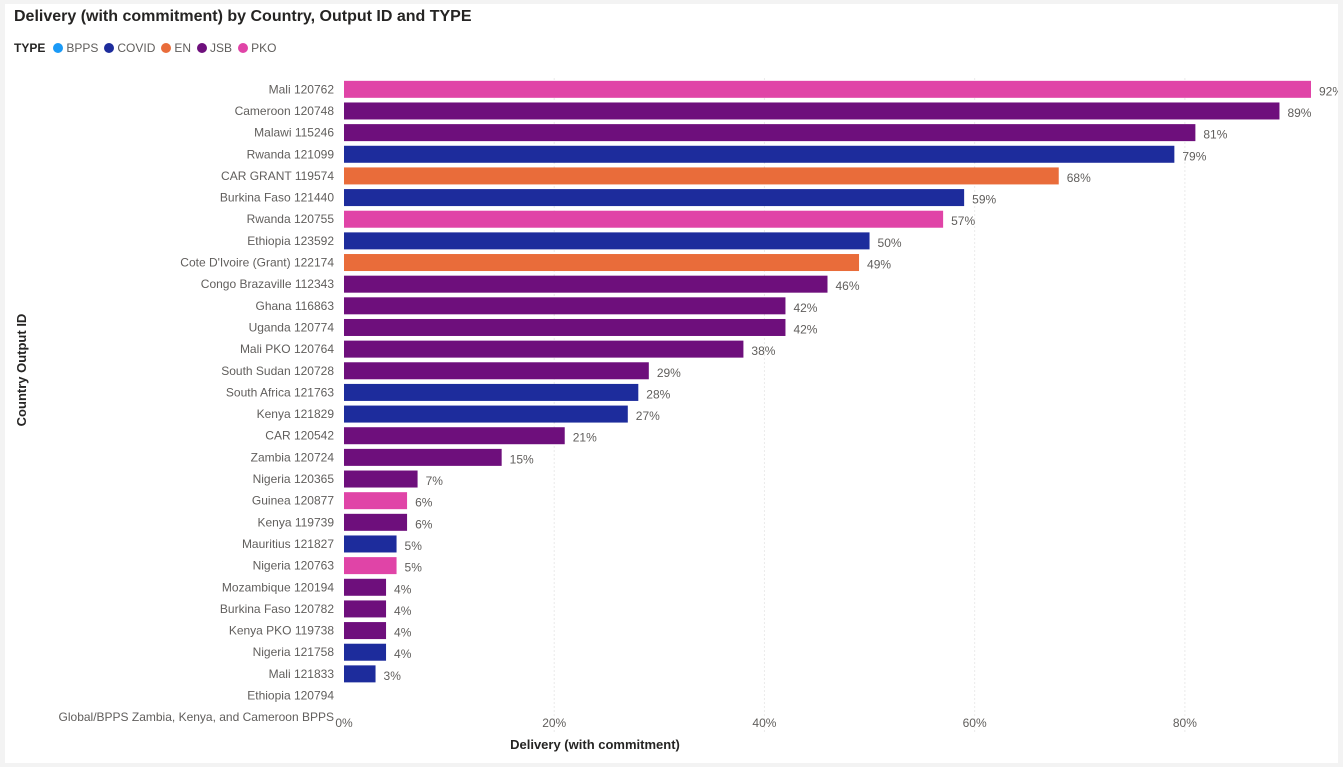  What do you see at coordinates (848, 286) in the screenshot?
I see `data-label: 46%` at bounding box center [848, 286].